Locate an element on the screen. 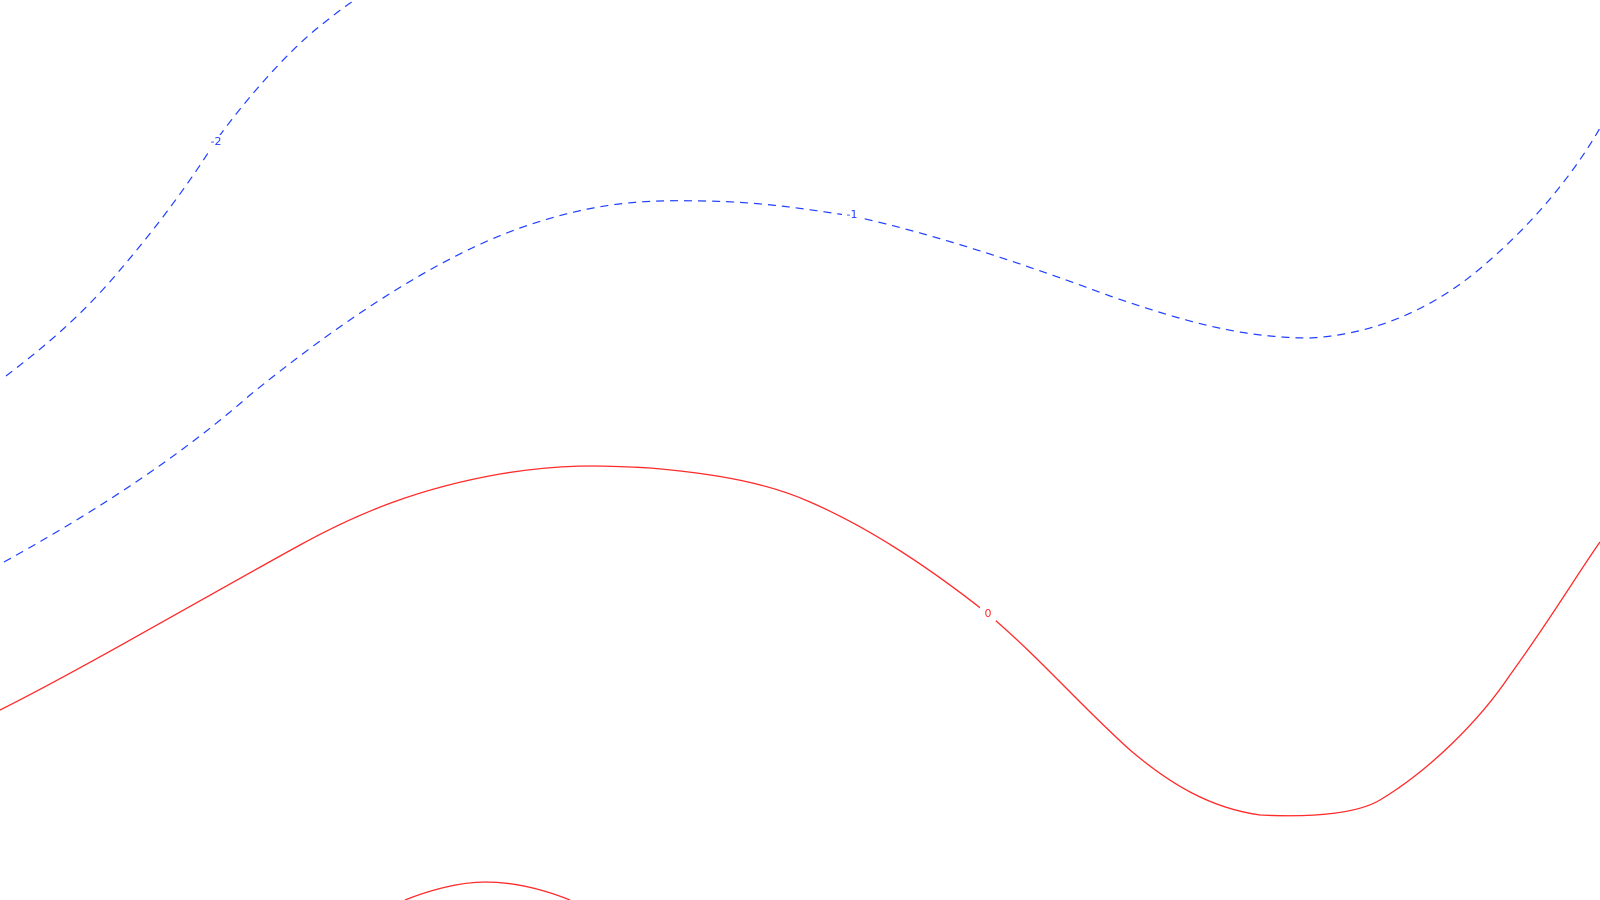  contour-line-zero-bottom is located at coordinates (487, 890).